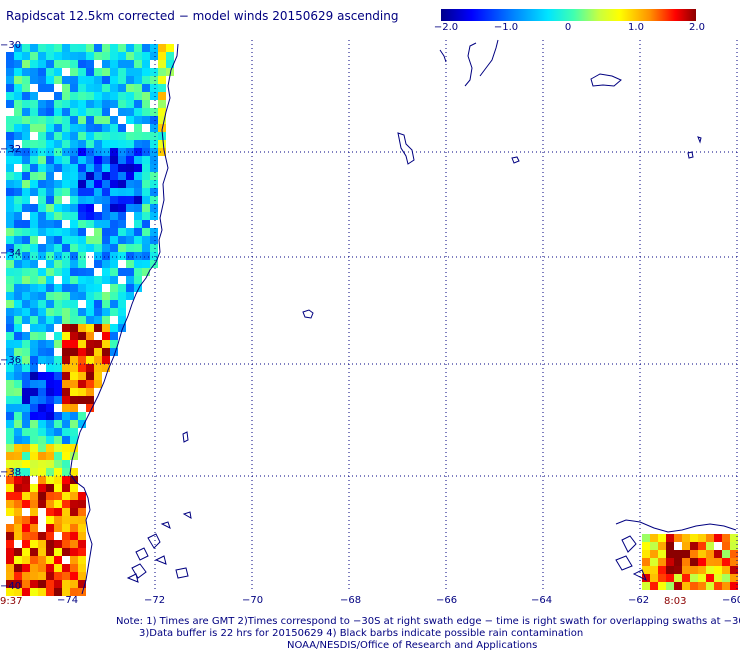  Describe the element at coordinates (446, 600) in the screenshot. I see `lon-label: −66` at that location.